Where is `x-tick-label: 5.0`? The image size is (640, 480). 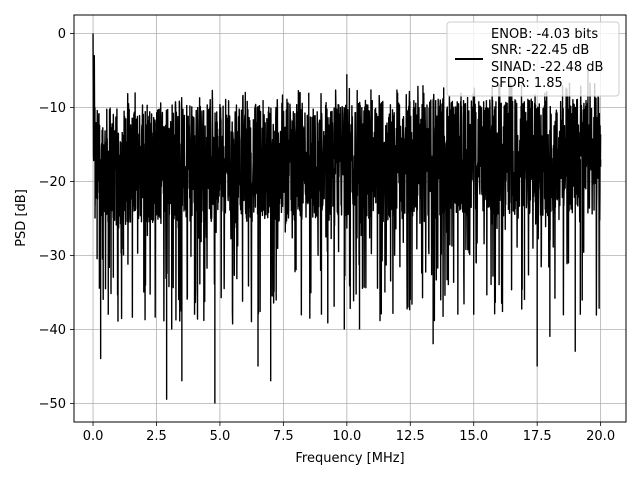 x-tick-label: 5.0 is located at coordinates (220, 436).